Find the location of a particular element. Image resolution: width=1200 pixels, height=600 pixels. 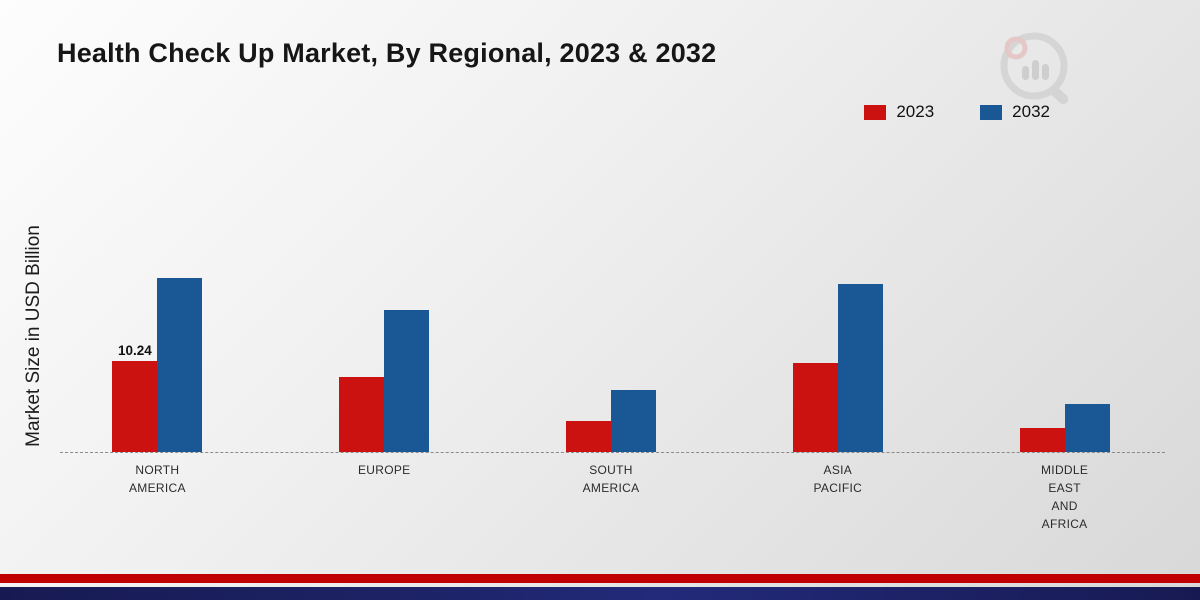

bar-2023-north-america is located at coordinates (135, 406).